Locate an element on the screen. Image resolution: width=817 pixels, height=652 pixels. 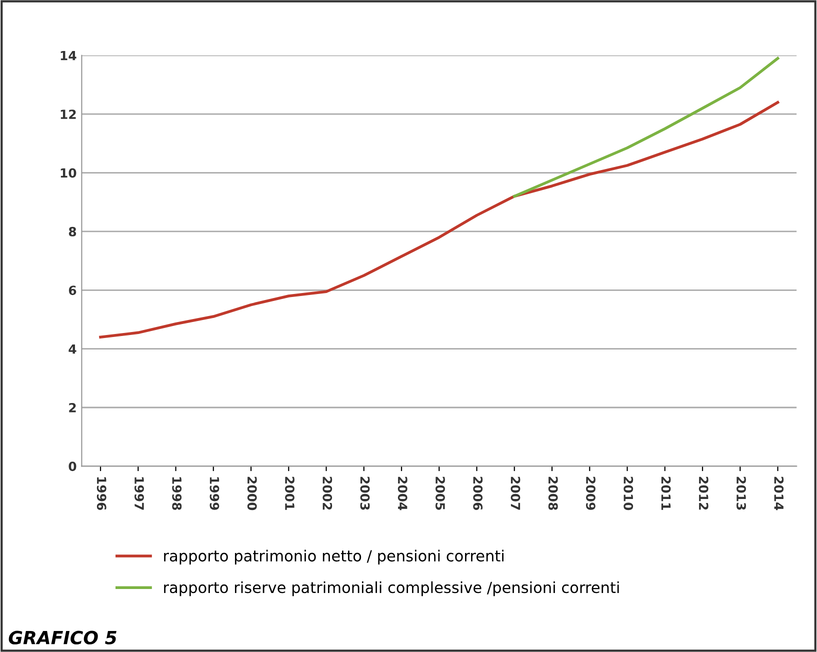
x-tick-label: 2013 is located at coordinates (741, 493).